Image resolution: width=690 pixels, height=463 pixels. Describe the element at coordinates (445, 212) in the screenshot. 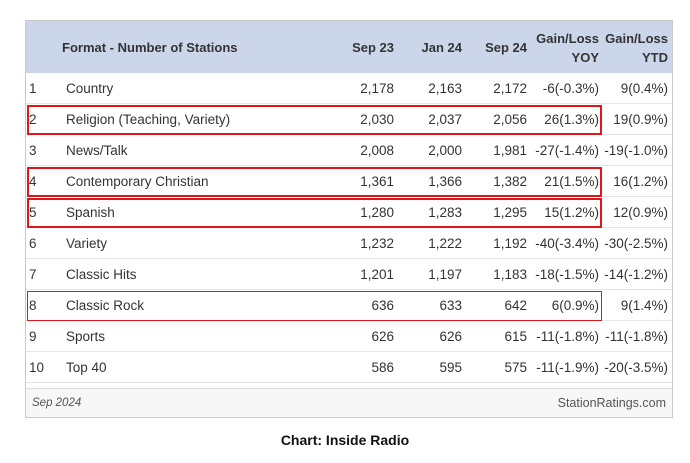

I see `cell-jan24: 1,283` at that location.